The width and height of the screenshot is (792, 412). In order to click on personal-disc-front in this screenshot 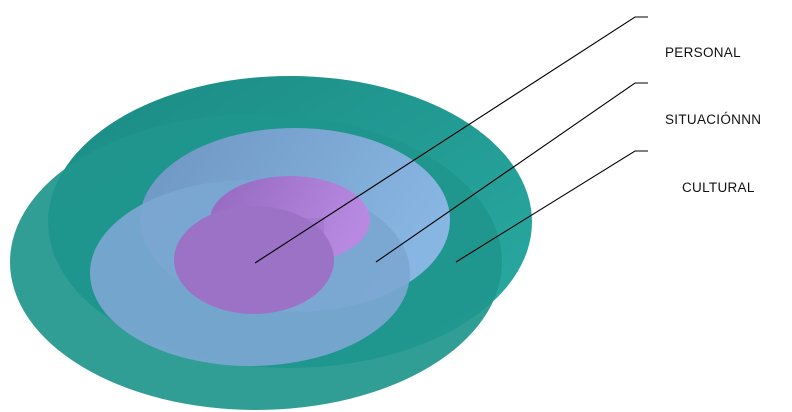, I will do `click(254, 260)`.